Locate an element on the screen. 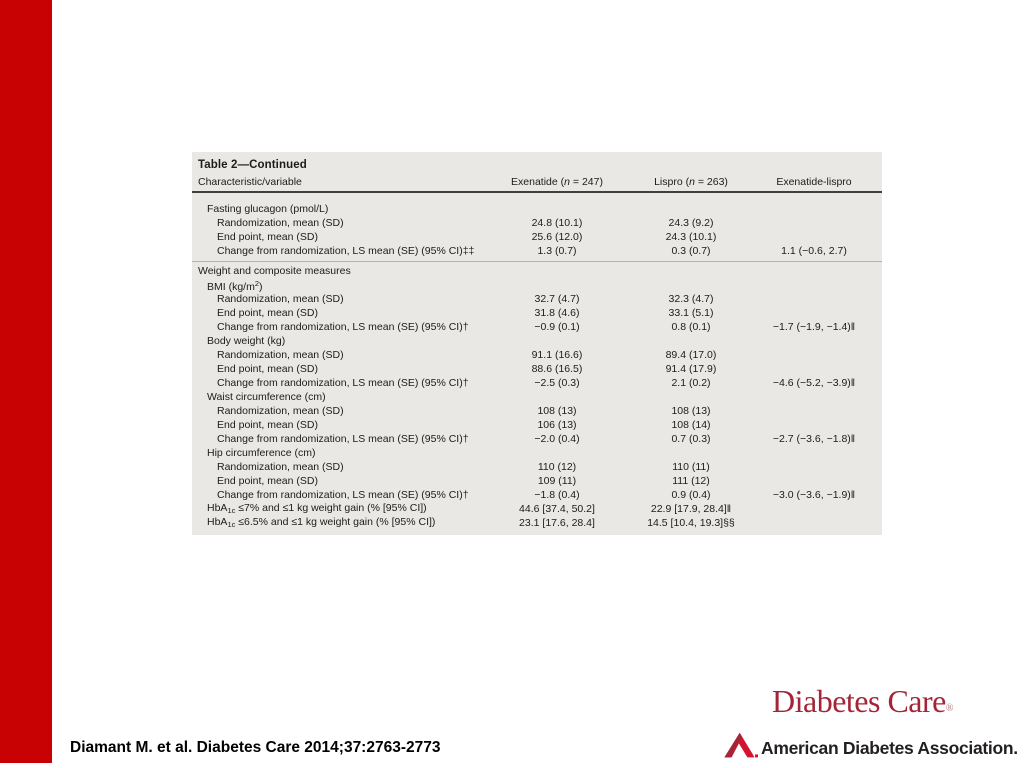  table-row: Body weight (kg) is located at coordinates (537, 341).